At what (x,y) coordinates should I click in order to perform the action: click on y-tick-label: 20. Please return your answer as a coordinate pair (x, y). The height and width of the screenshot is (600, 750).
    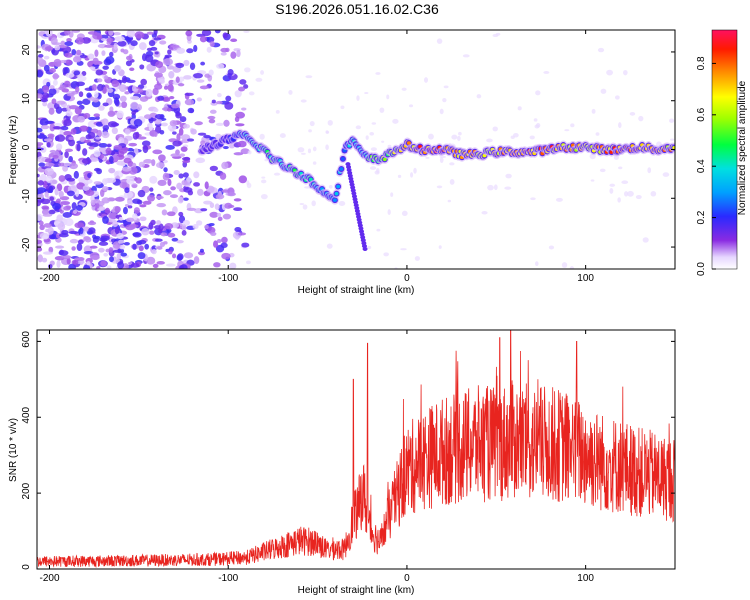
    Looking at the image, I should click on (26, 50).